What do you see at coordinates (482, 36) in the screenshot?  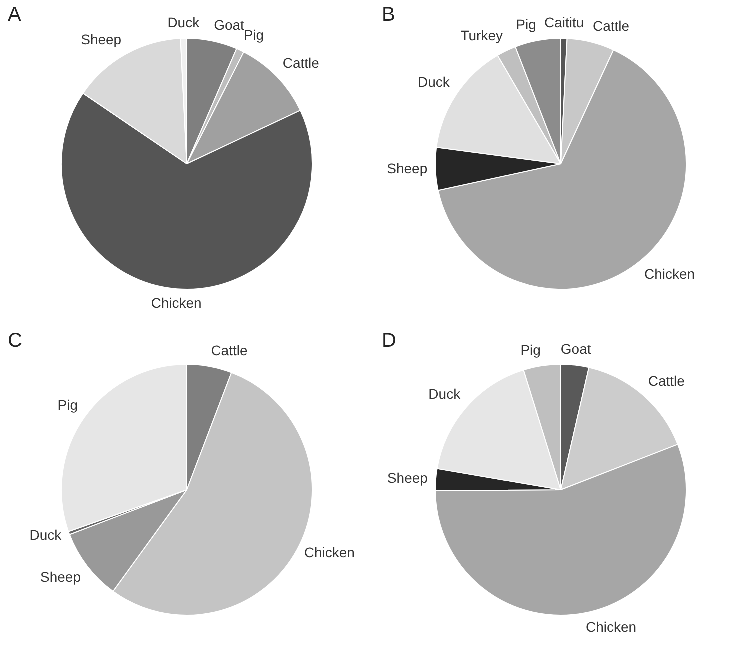 I see `slice-label: Turkey` at bounding box center [482, 36].